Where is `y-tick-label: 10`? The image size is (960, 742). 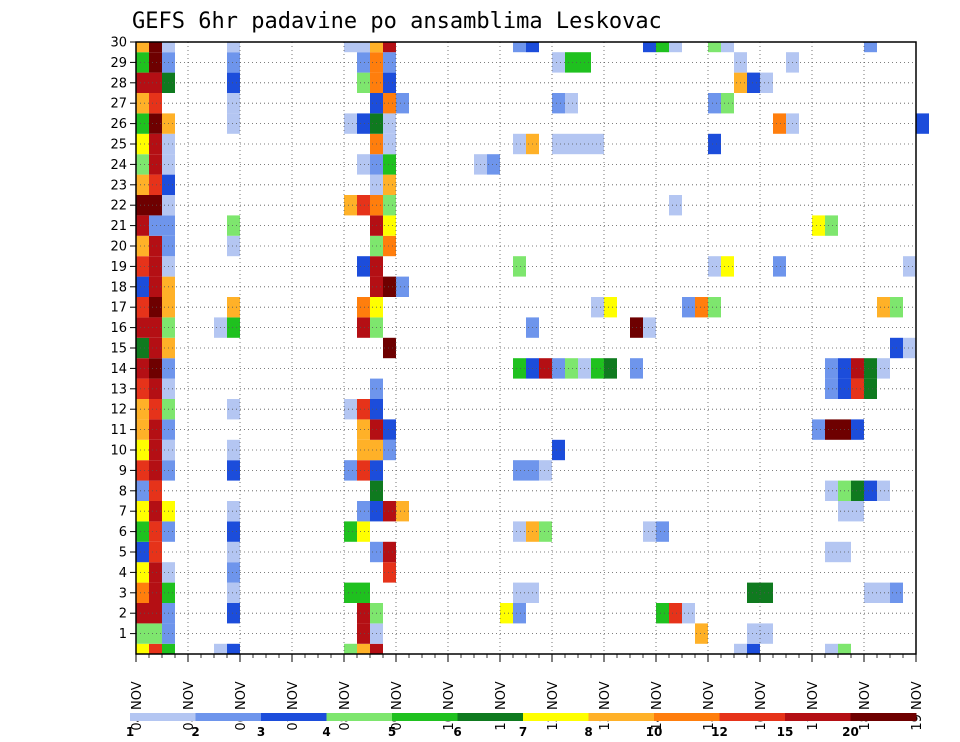 y-tick-label: 10 is located at coordinates (118, 451).